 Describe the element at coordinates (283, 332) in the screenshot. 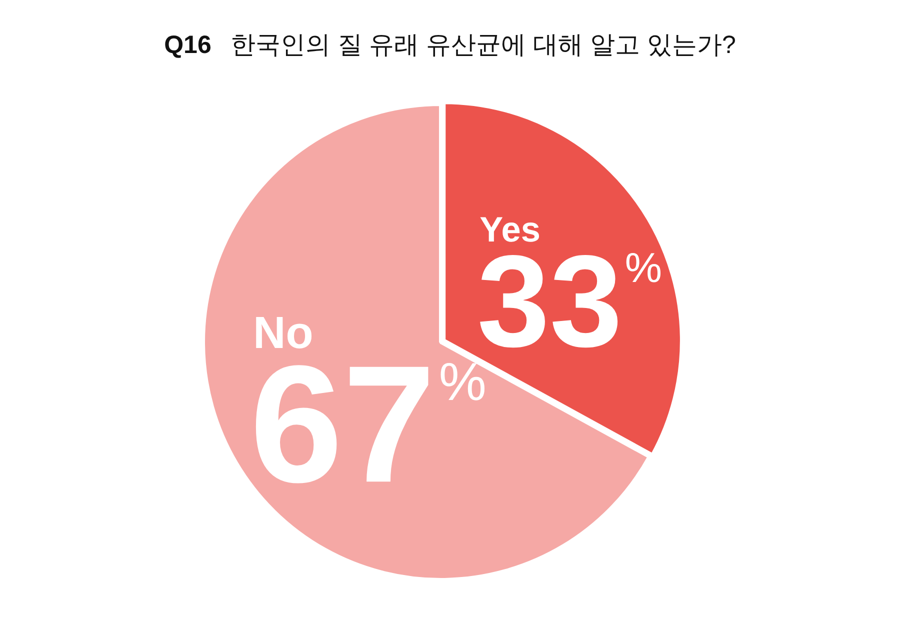

I see `slice-label: No` at that location.